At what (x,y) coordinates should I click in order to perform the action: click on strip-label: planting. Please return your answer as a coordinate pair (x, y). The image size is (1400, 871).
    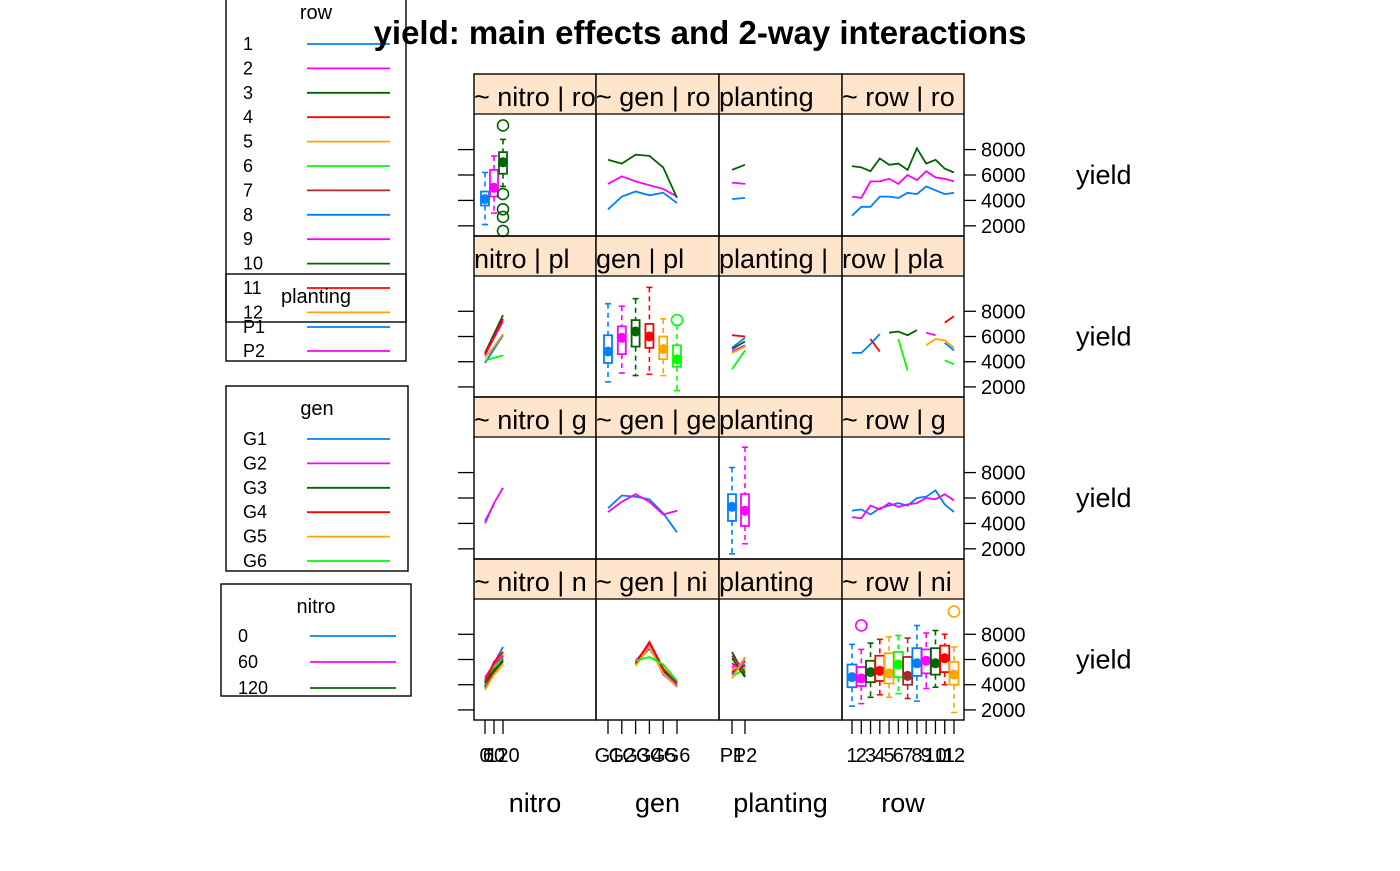
    Looking at the image, I should click on (766, 97).